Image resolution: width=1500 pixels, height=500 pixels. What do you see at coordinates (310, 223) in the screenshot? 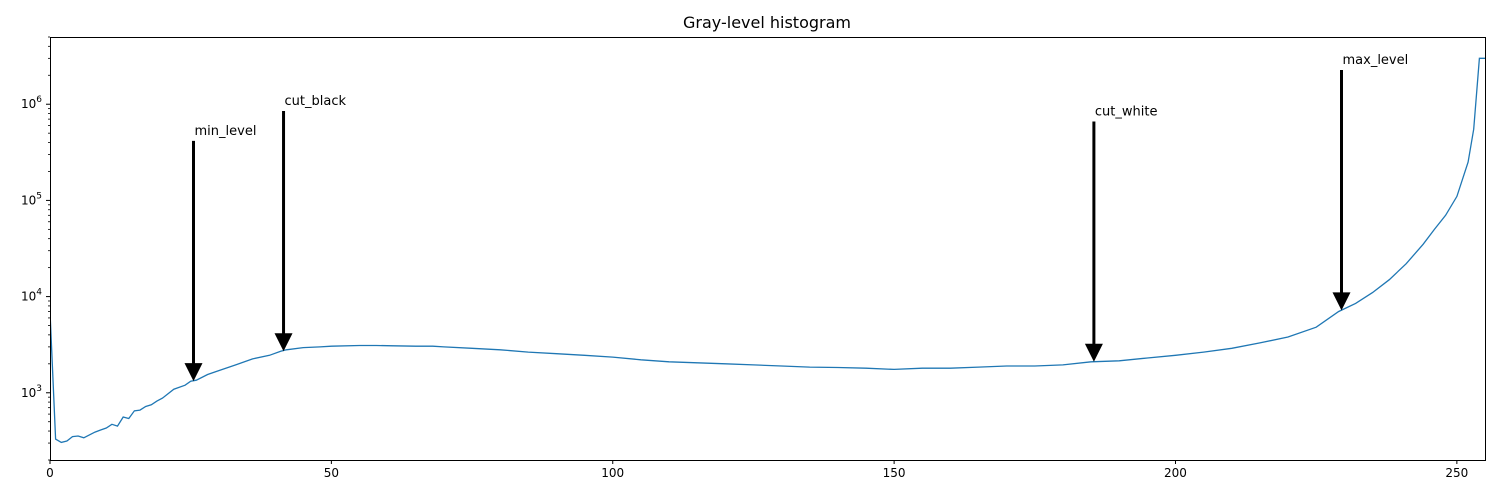
I see `annotation-cut-black: cut_black` at bounding box center [310, 223].